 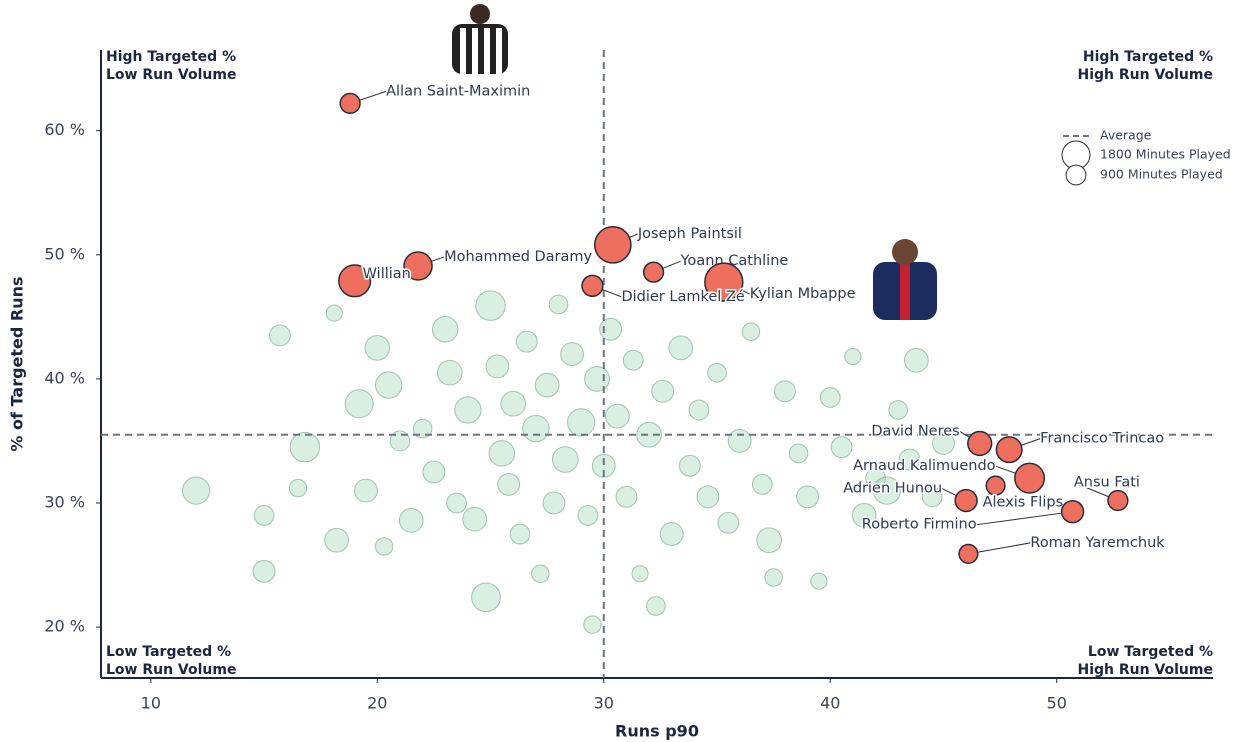 What do you see at coordinates (1023, 503) in the screenshot?
I see `player-label: Alexis Flips` at bounding box center [1023, 503].